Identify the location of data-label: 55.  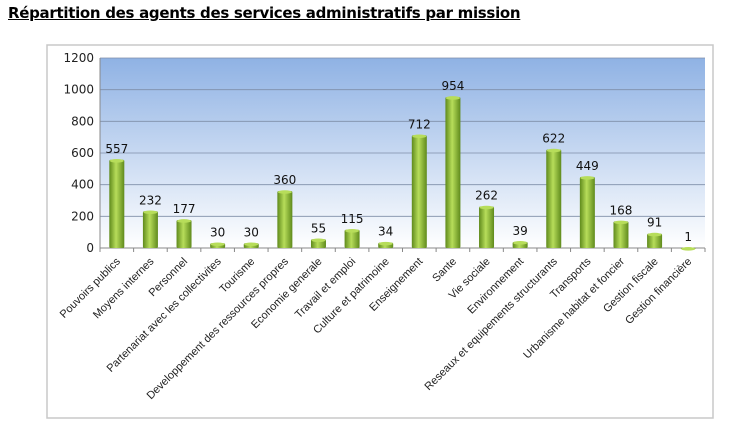
(318, 228).